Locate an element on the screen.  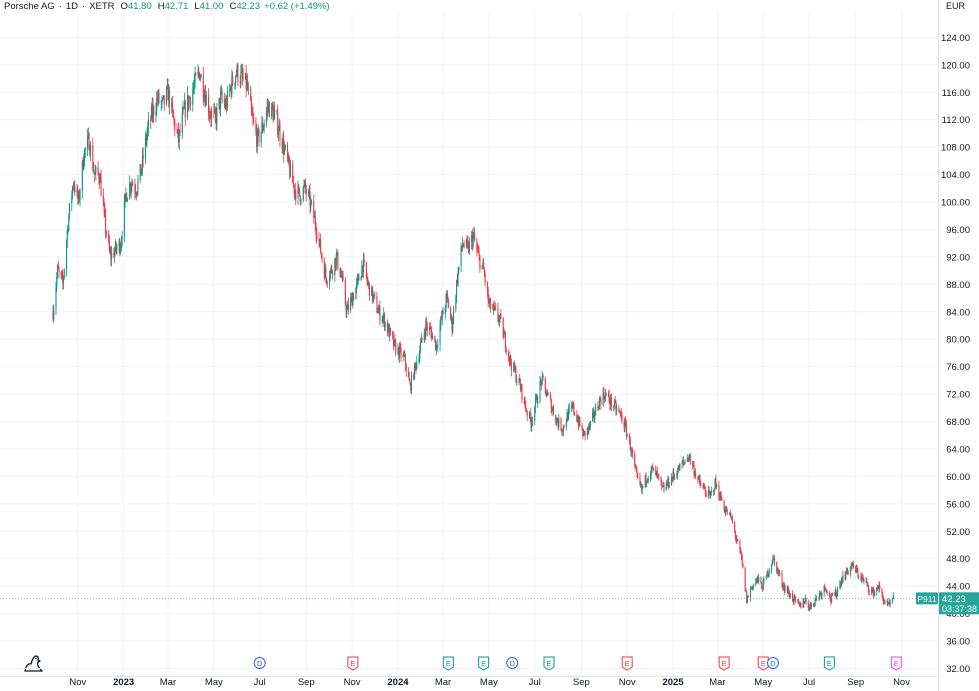
earnings-marker-shape is located at coordinates (353, 663).